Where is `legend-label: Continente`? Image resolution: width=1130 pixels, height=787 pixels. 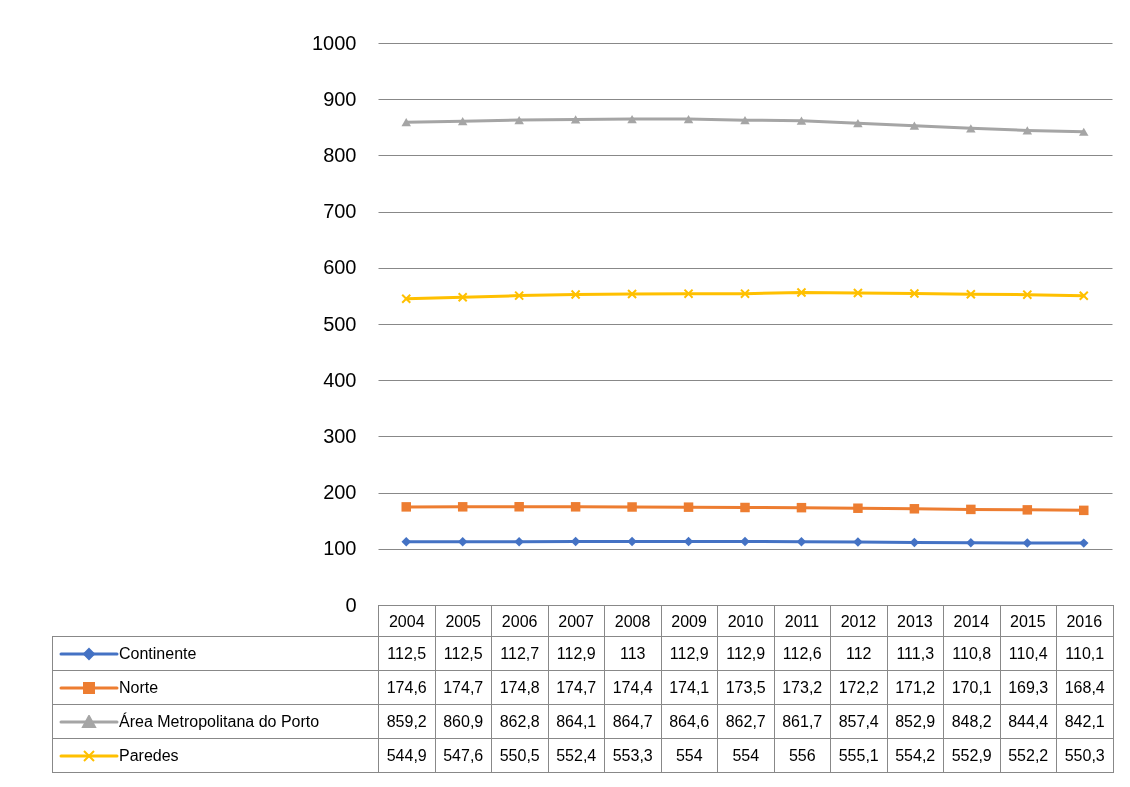
legend-label: Continente is located at coordinates (158, 653).